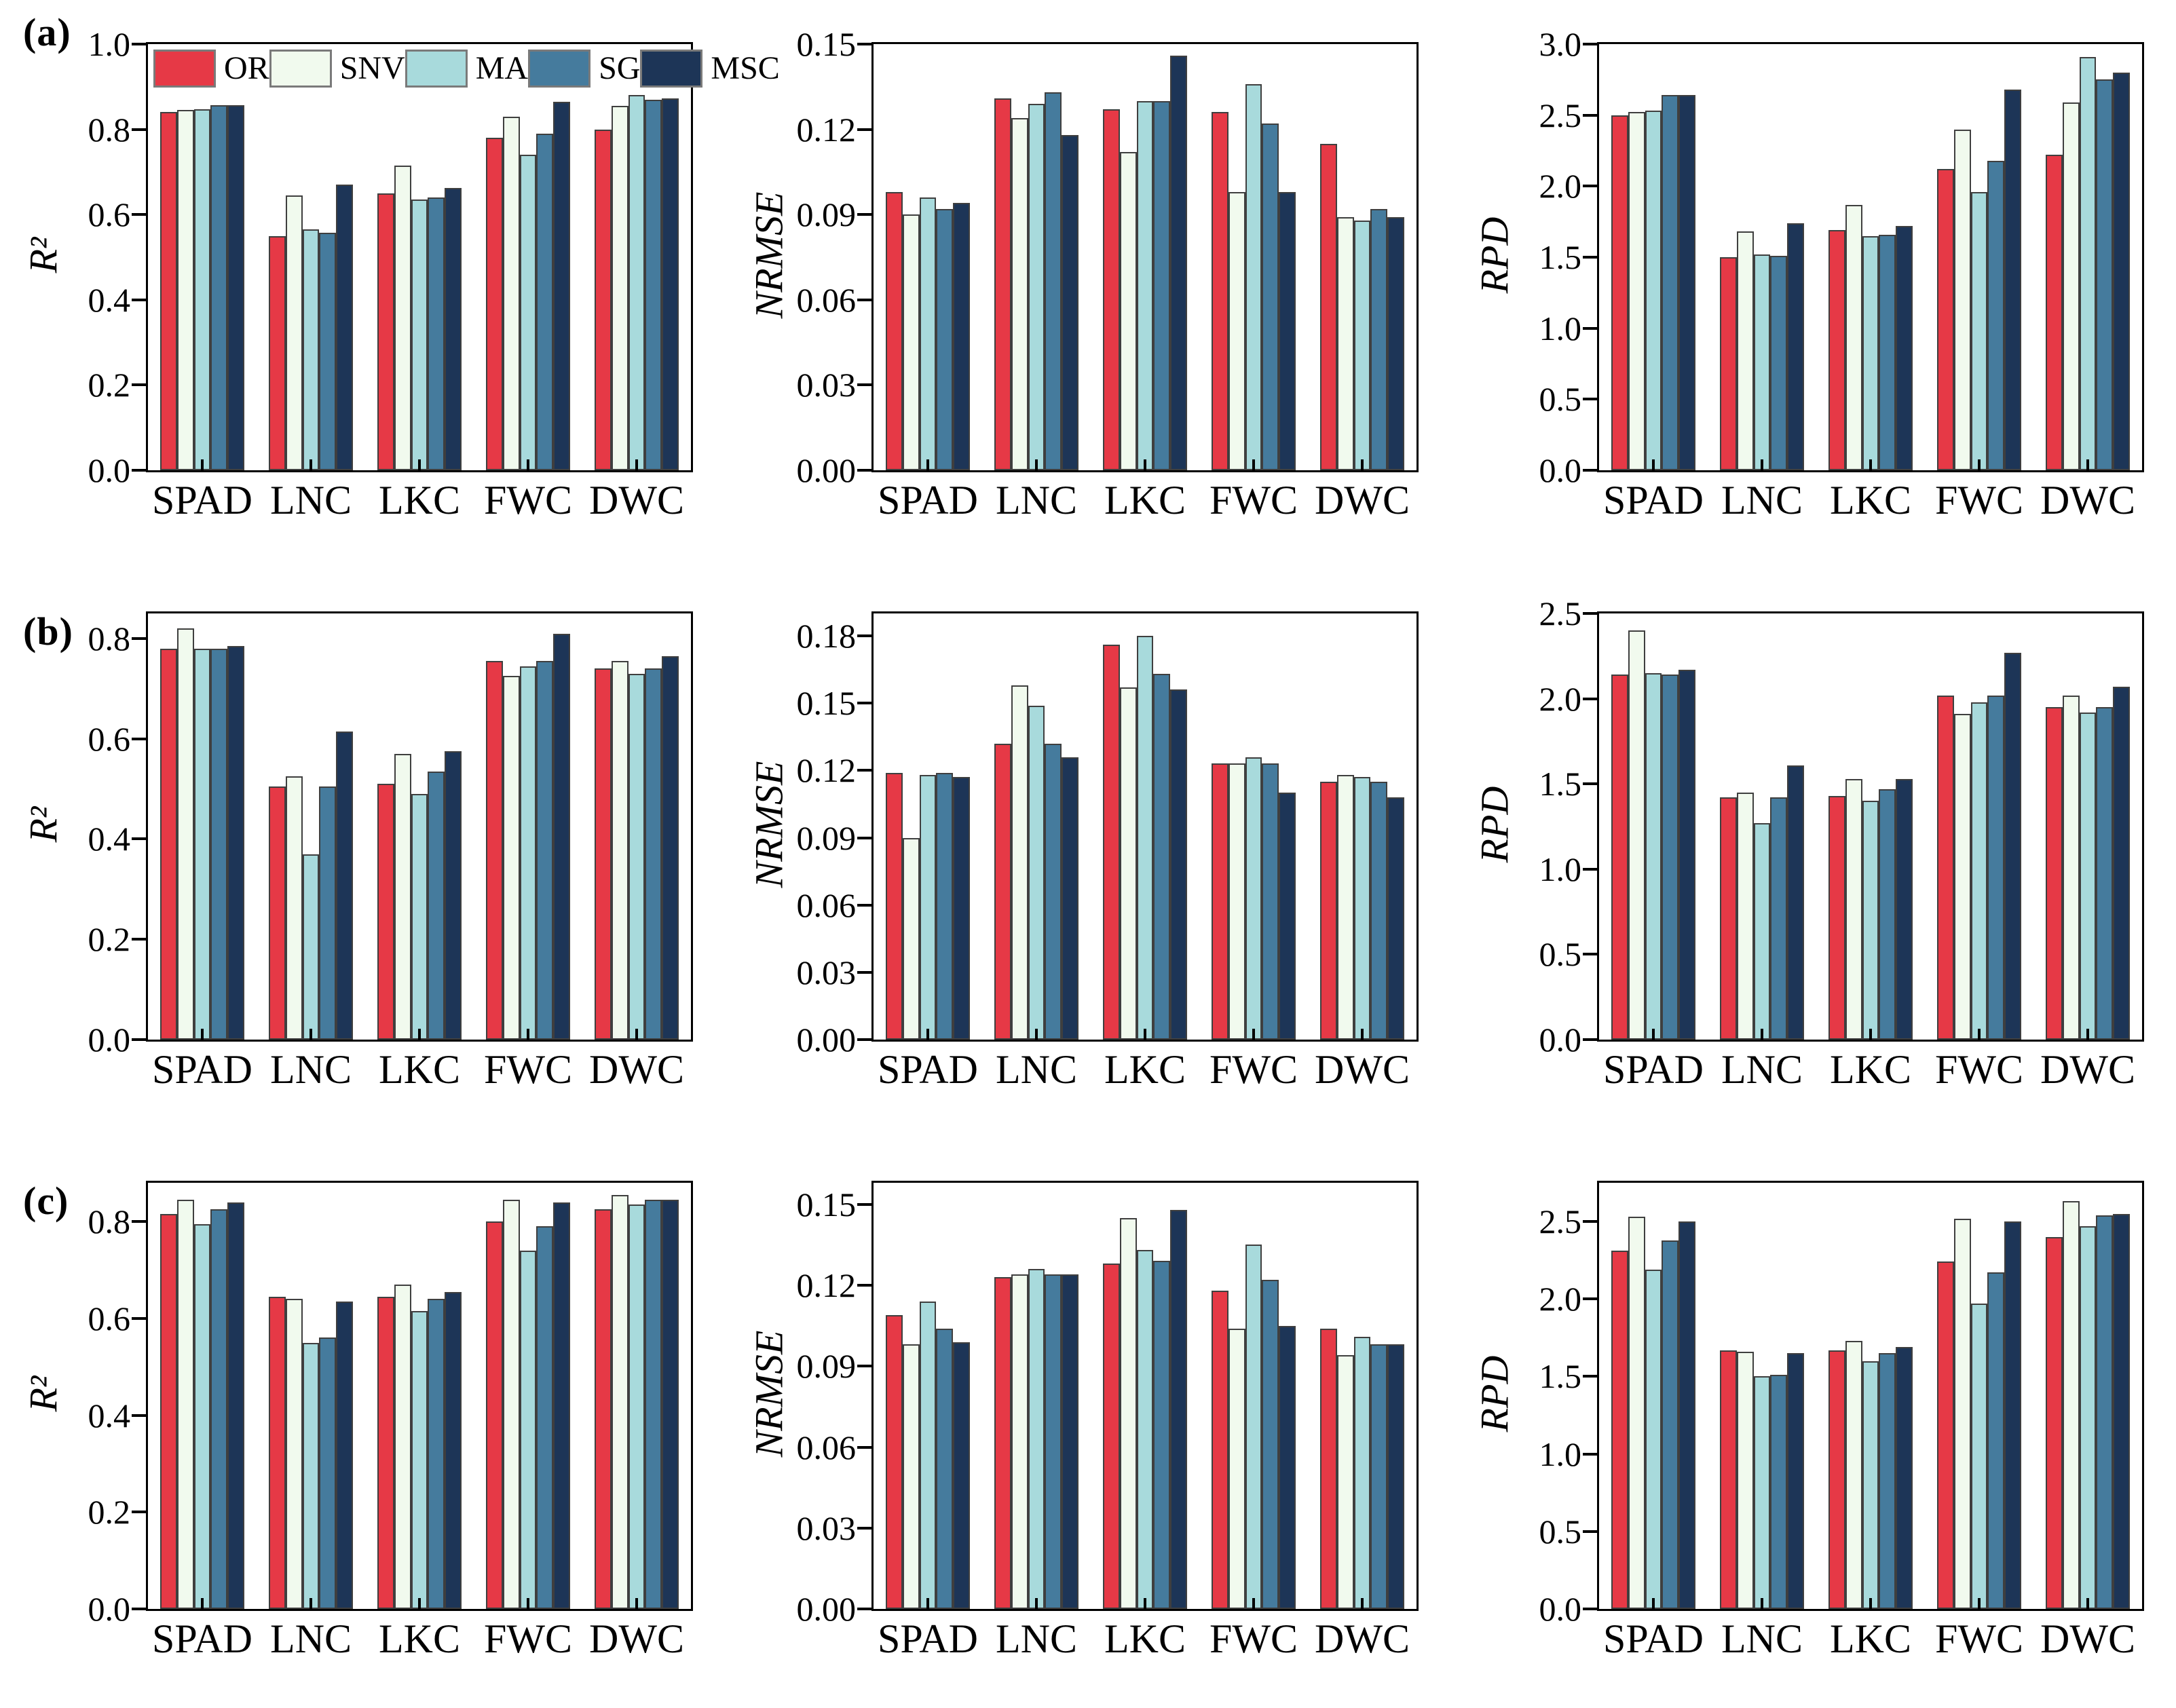 The image size is (2176, 1708). Describe the element at coordinates (1287, 330) in the screenshot. I see `bar-MSC-FWC` at that location.